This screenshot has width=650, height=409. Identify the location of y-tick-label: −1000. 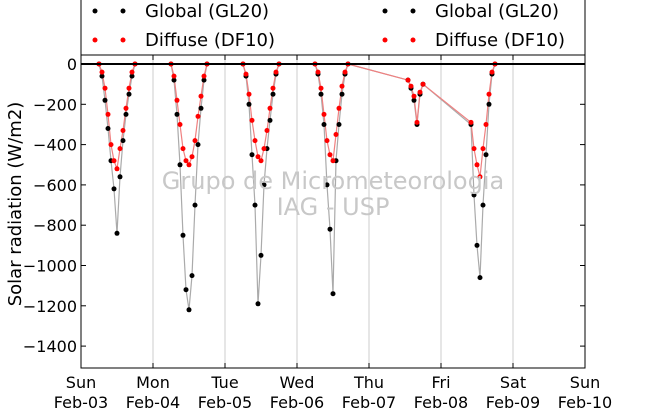
(50, 266).